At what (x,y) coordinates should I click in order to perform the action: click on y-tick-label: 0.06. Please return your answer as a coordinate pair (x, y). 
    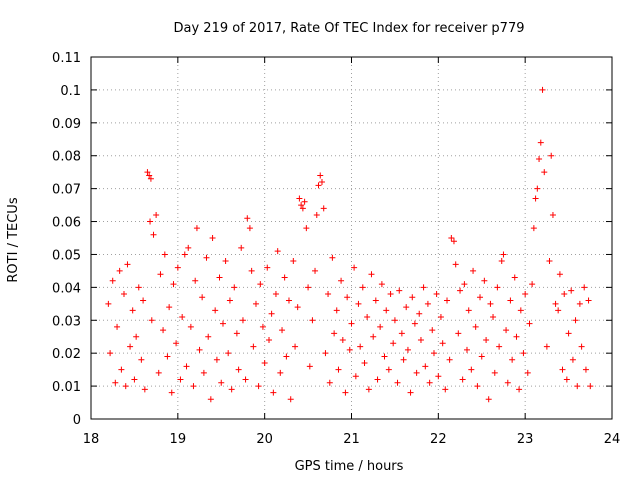
    Looking at the image, I should click on (66, 223).